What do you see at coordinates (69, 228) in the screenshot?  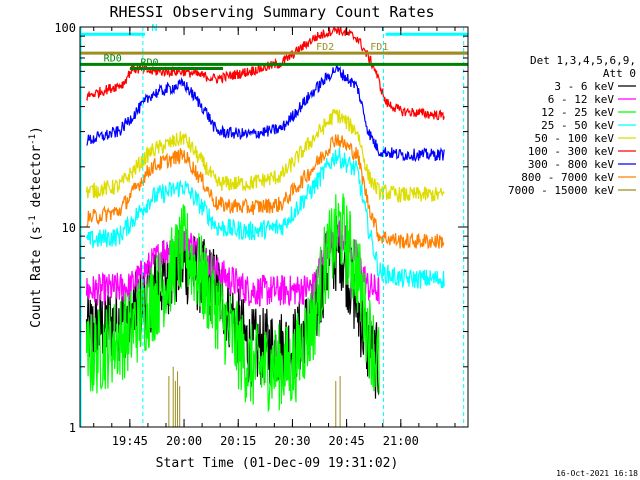 I see `y-tick-label: 10` at bounding box center [69, 228].